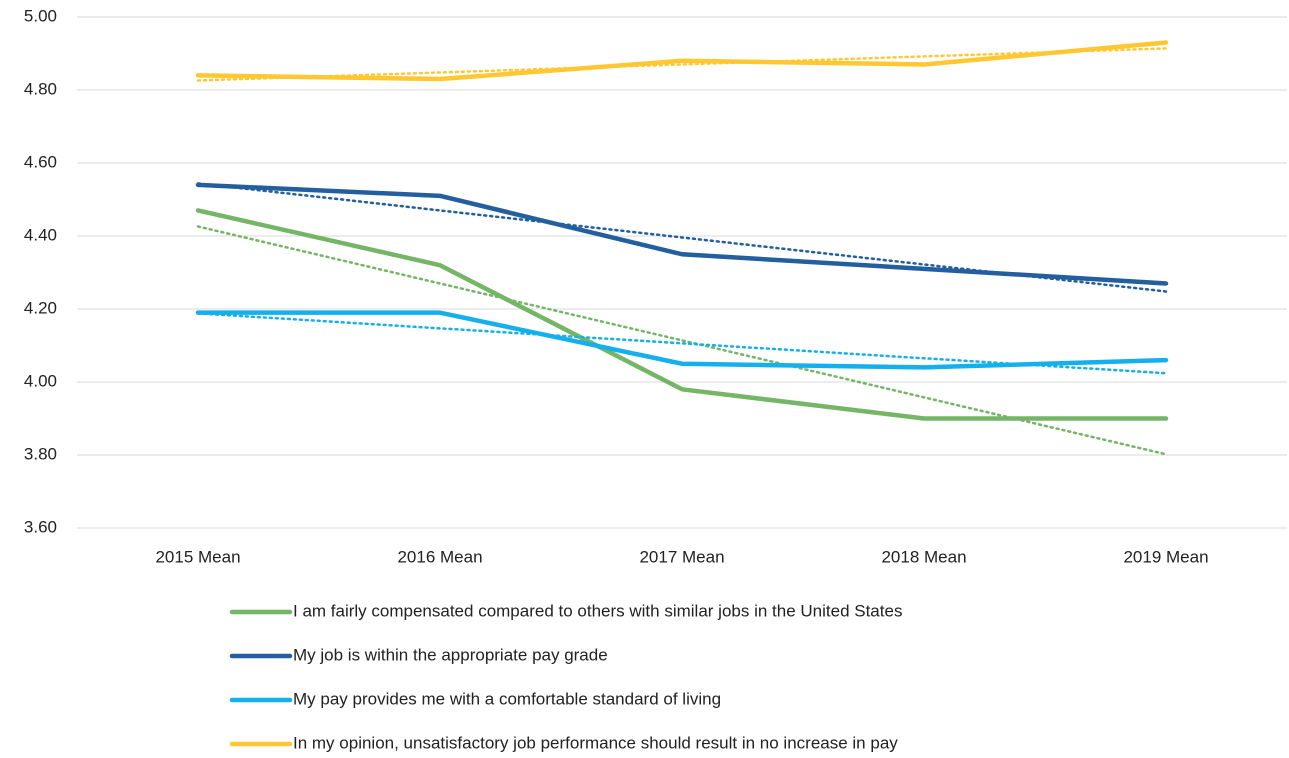 The image size is (1289, 758). Describe the element at coordinates (40, 15) in the screenshot. I see `y-tick-label: 5.00` at that location.